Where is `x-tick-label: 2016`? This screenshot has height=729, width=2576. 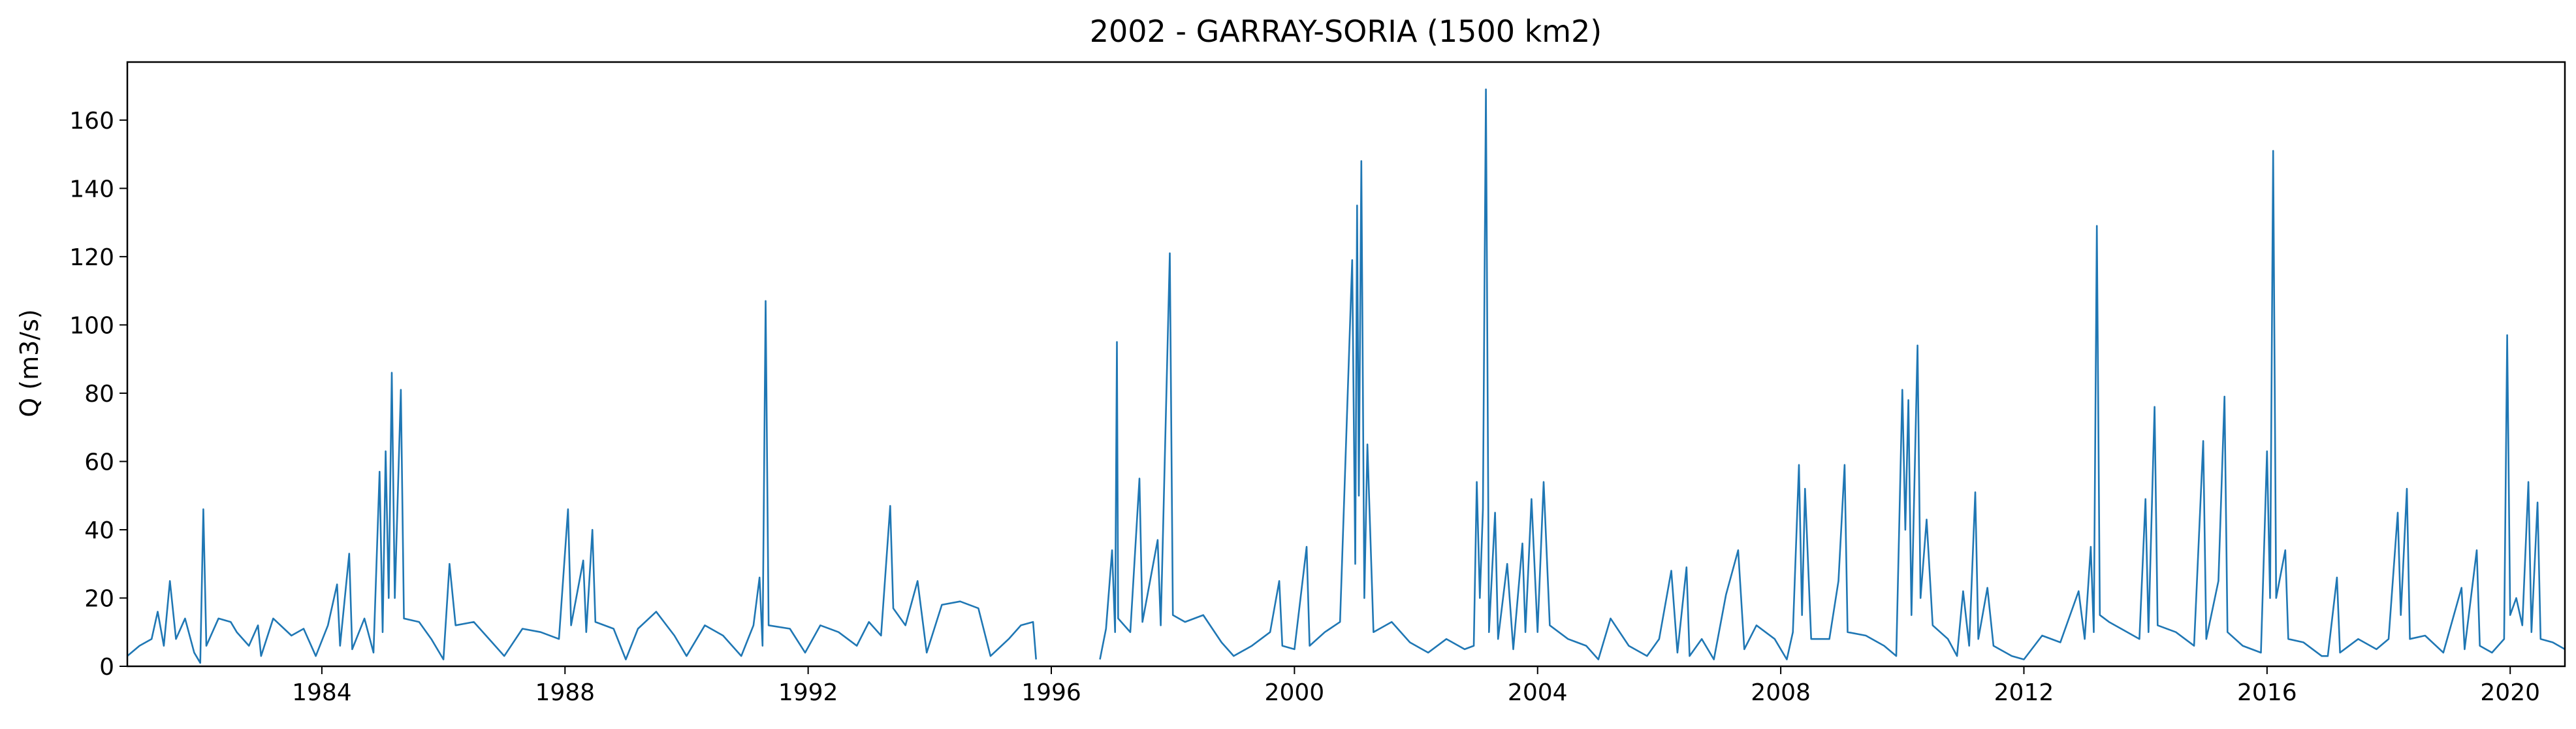 x-tick-label: 2016 is located at coordinates (2267, 692).